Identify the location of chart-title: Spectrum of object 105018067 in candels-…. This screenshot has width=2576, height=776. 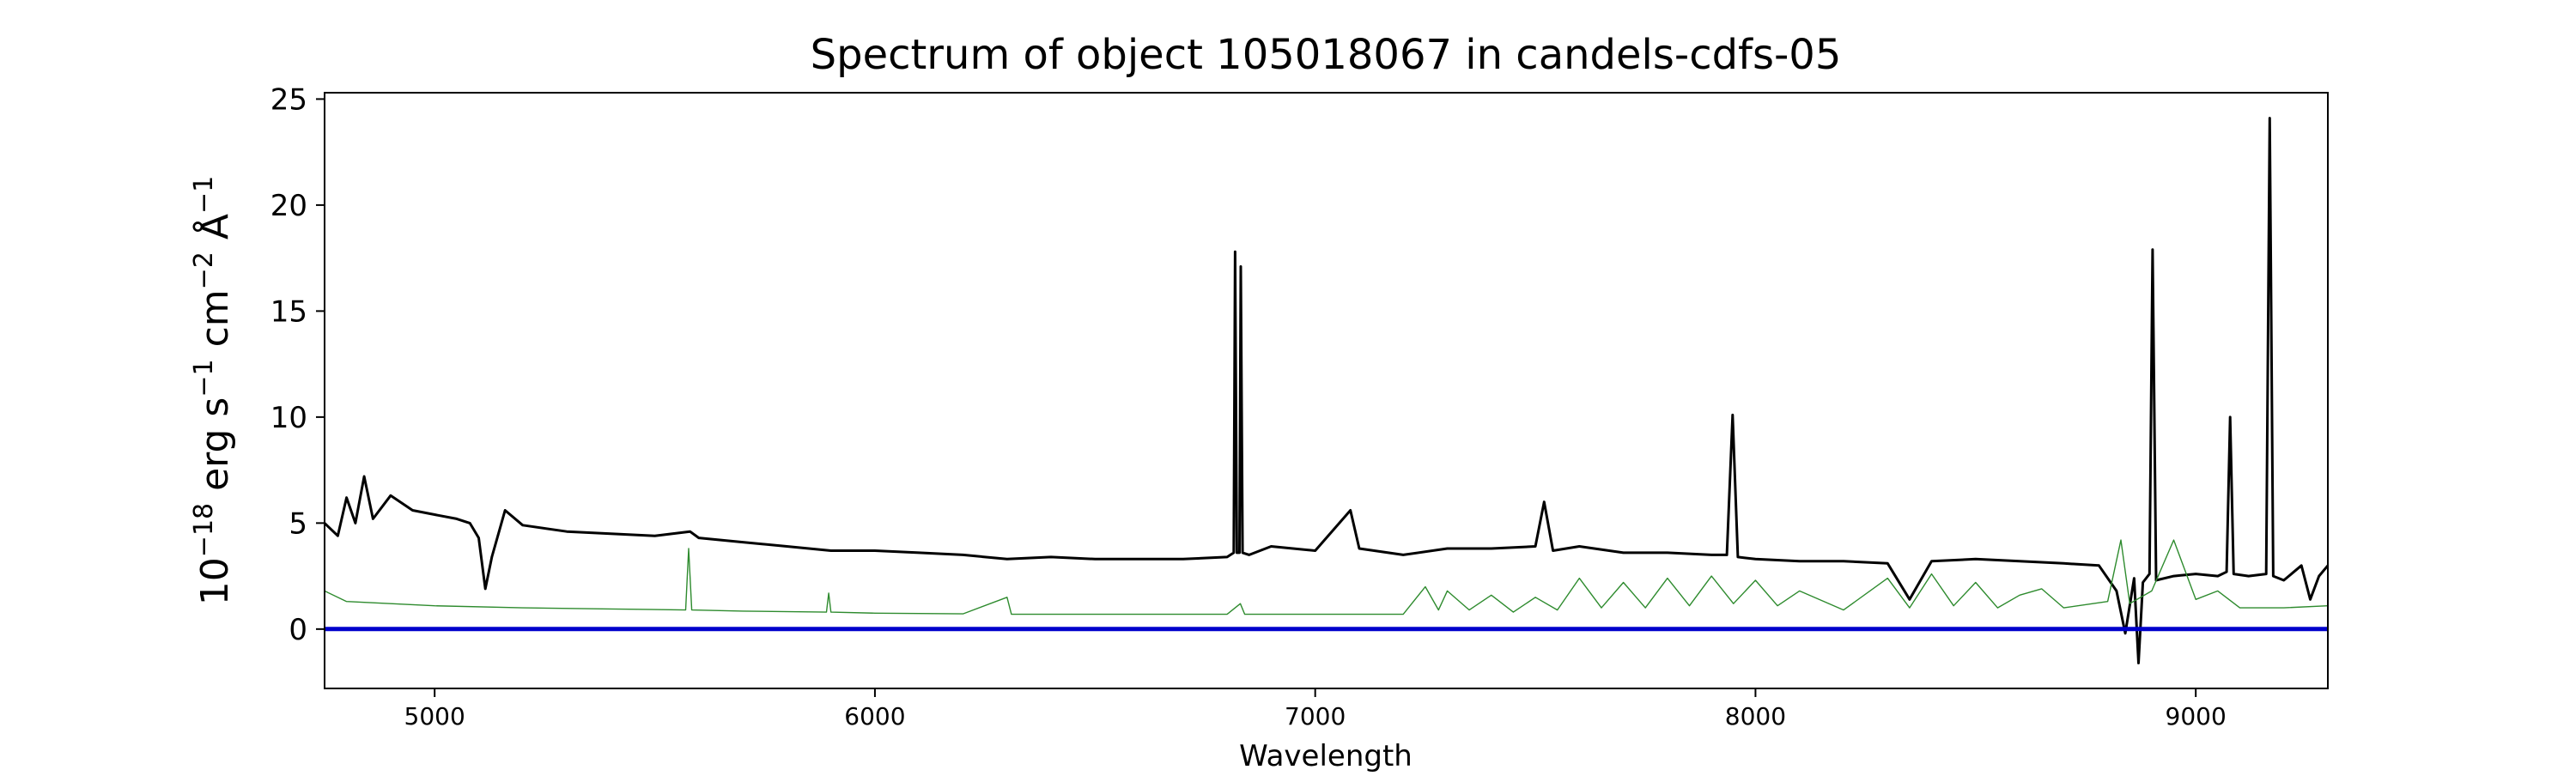
(1327, 55).